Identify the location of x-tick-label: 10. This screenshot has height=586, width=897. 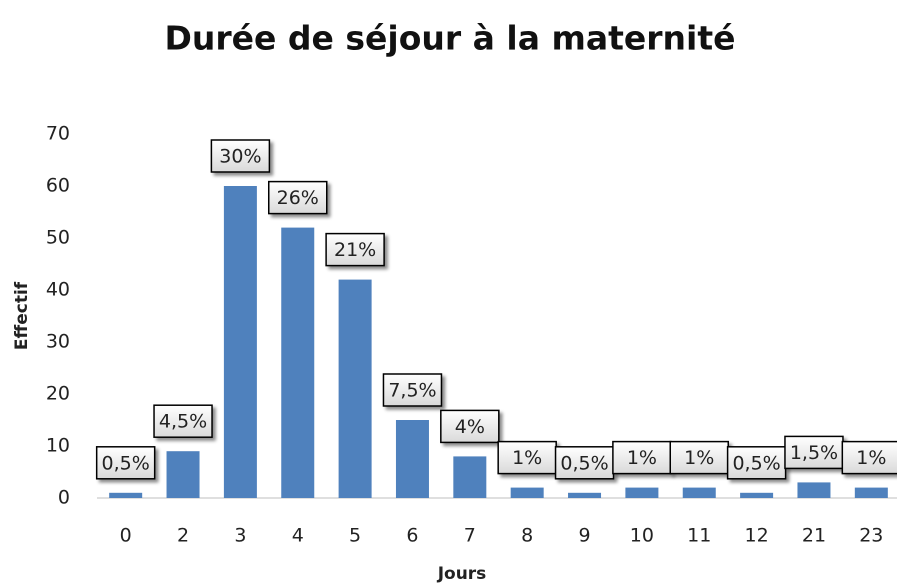
(642, 536).